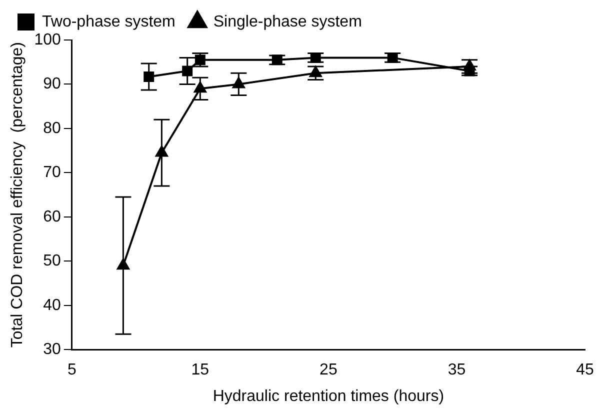  Describe the element at coordinates (52, 261) in the screenshot. I see `y-tick-label: 50` at that location.